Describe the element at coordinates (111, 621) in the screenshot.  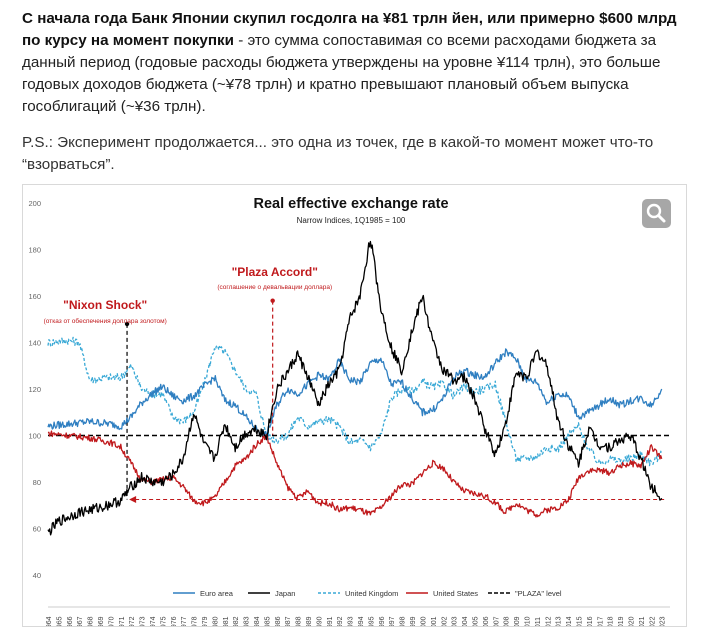
I see `x-tick-label: 1970` at that location.